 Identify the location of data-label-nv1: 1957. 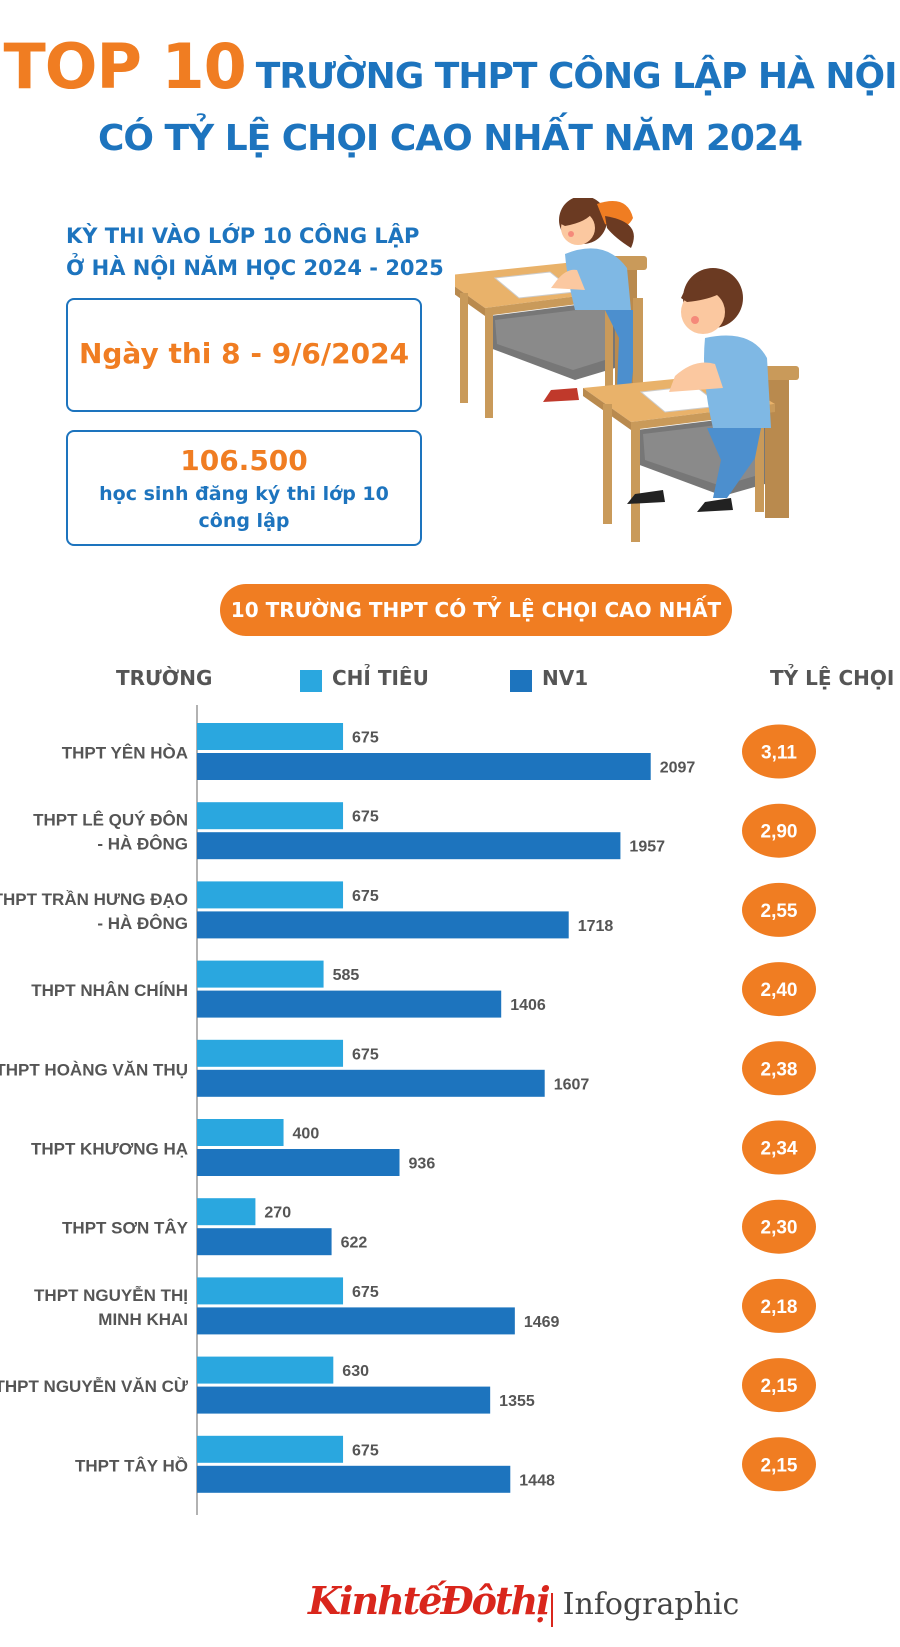
(647, 847).